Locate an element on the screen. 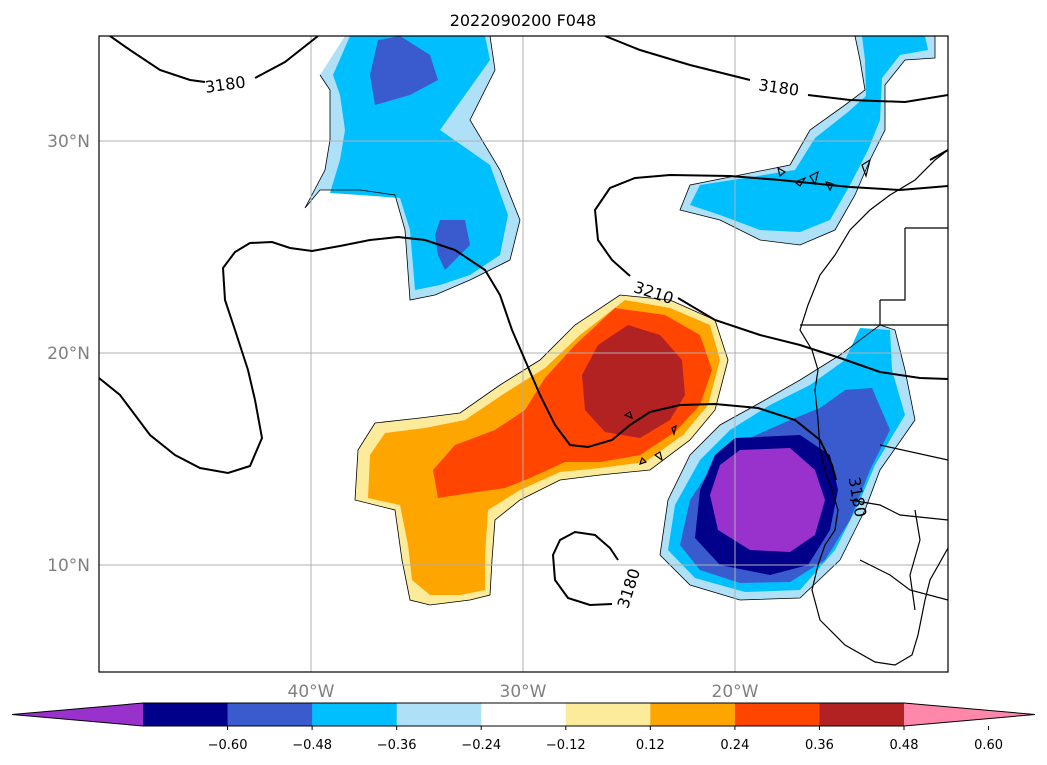 The height and width of the screenshot is (765, 1047). lon-labels: 40°W 30°W 20°W is located at coordinates (523, 692).